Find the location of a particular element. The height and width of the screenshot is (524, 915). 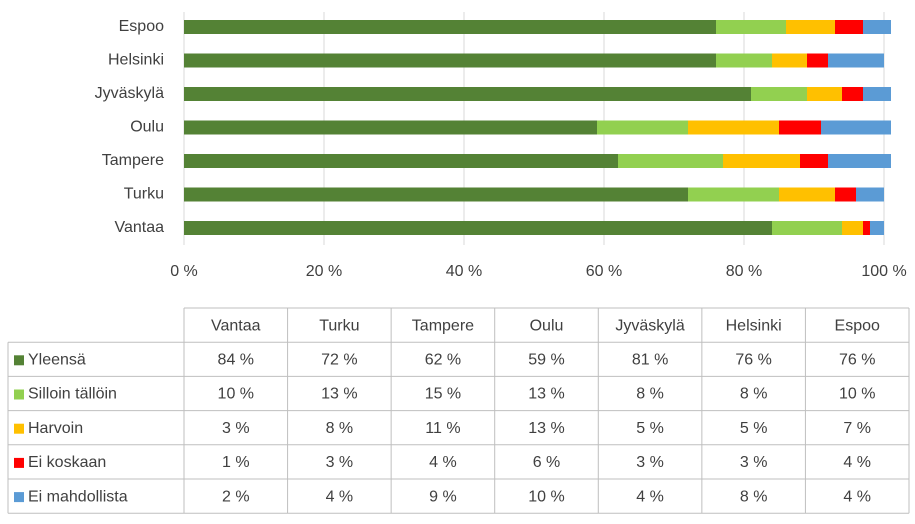

y-tick-label: Tampere is located at coordinates (133, 160).